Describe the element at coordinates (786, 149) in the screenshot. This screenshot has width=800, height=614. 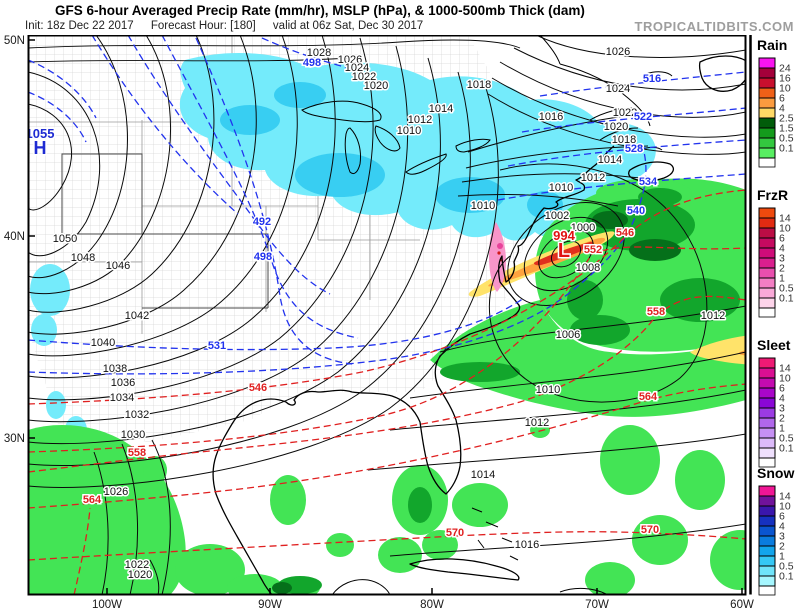
I see `legend-tick-label: 0.1` at that location.